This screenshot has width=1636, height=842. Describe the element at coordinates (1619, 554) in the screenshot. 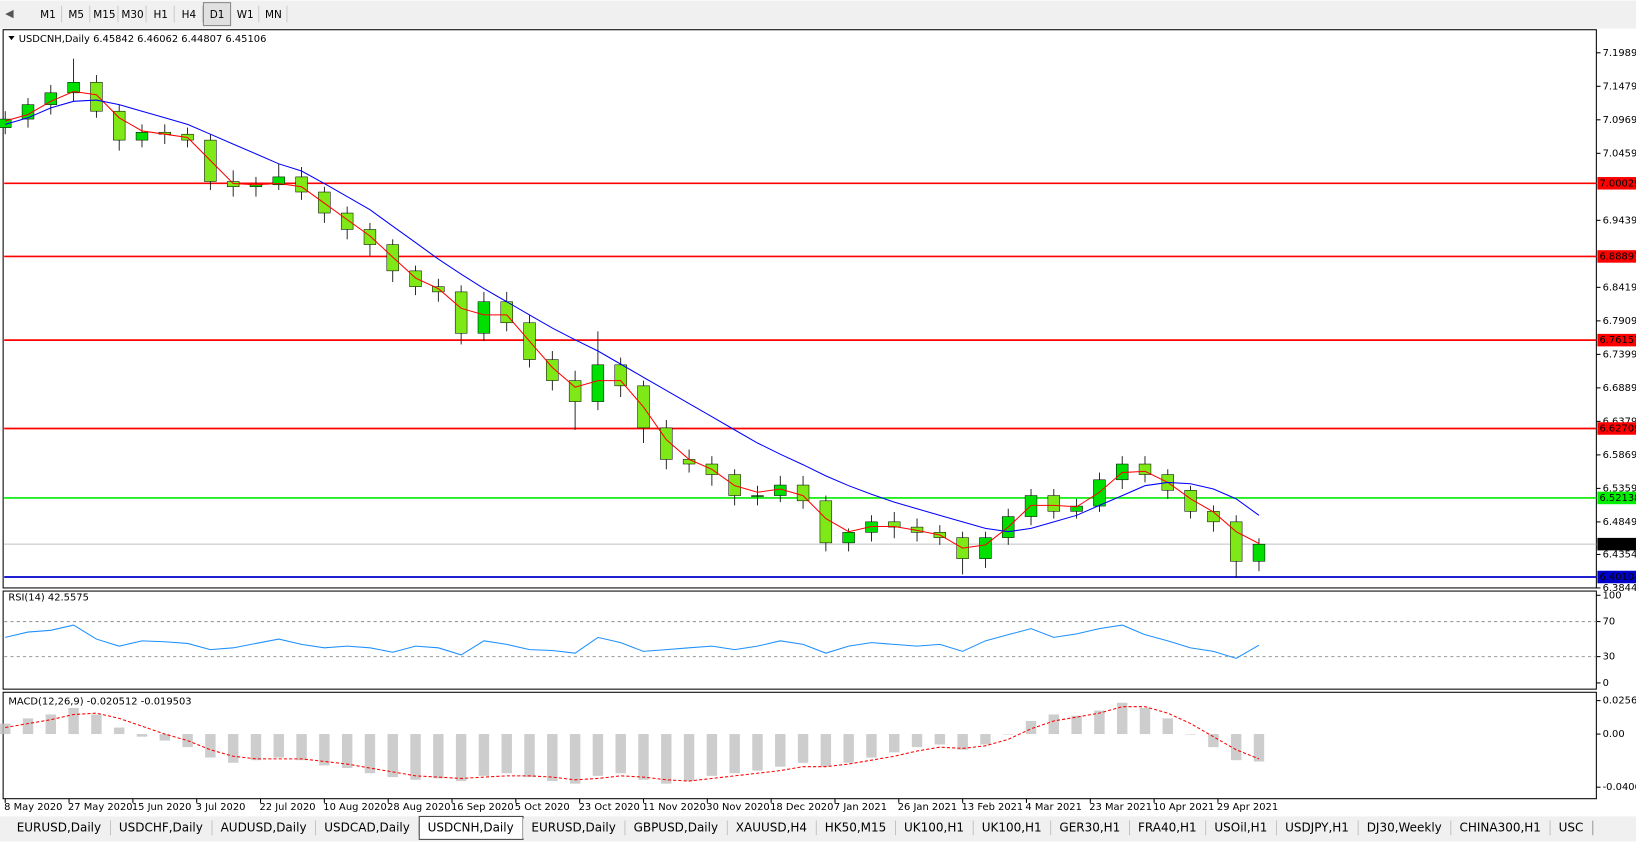

I see `price-tick-label: 6.43540` at that location.